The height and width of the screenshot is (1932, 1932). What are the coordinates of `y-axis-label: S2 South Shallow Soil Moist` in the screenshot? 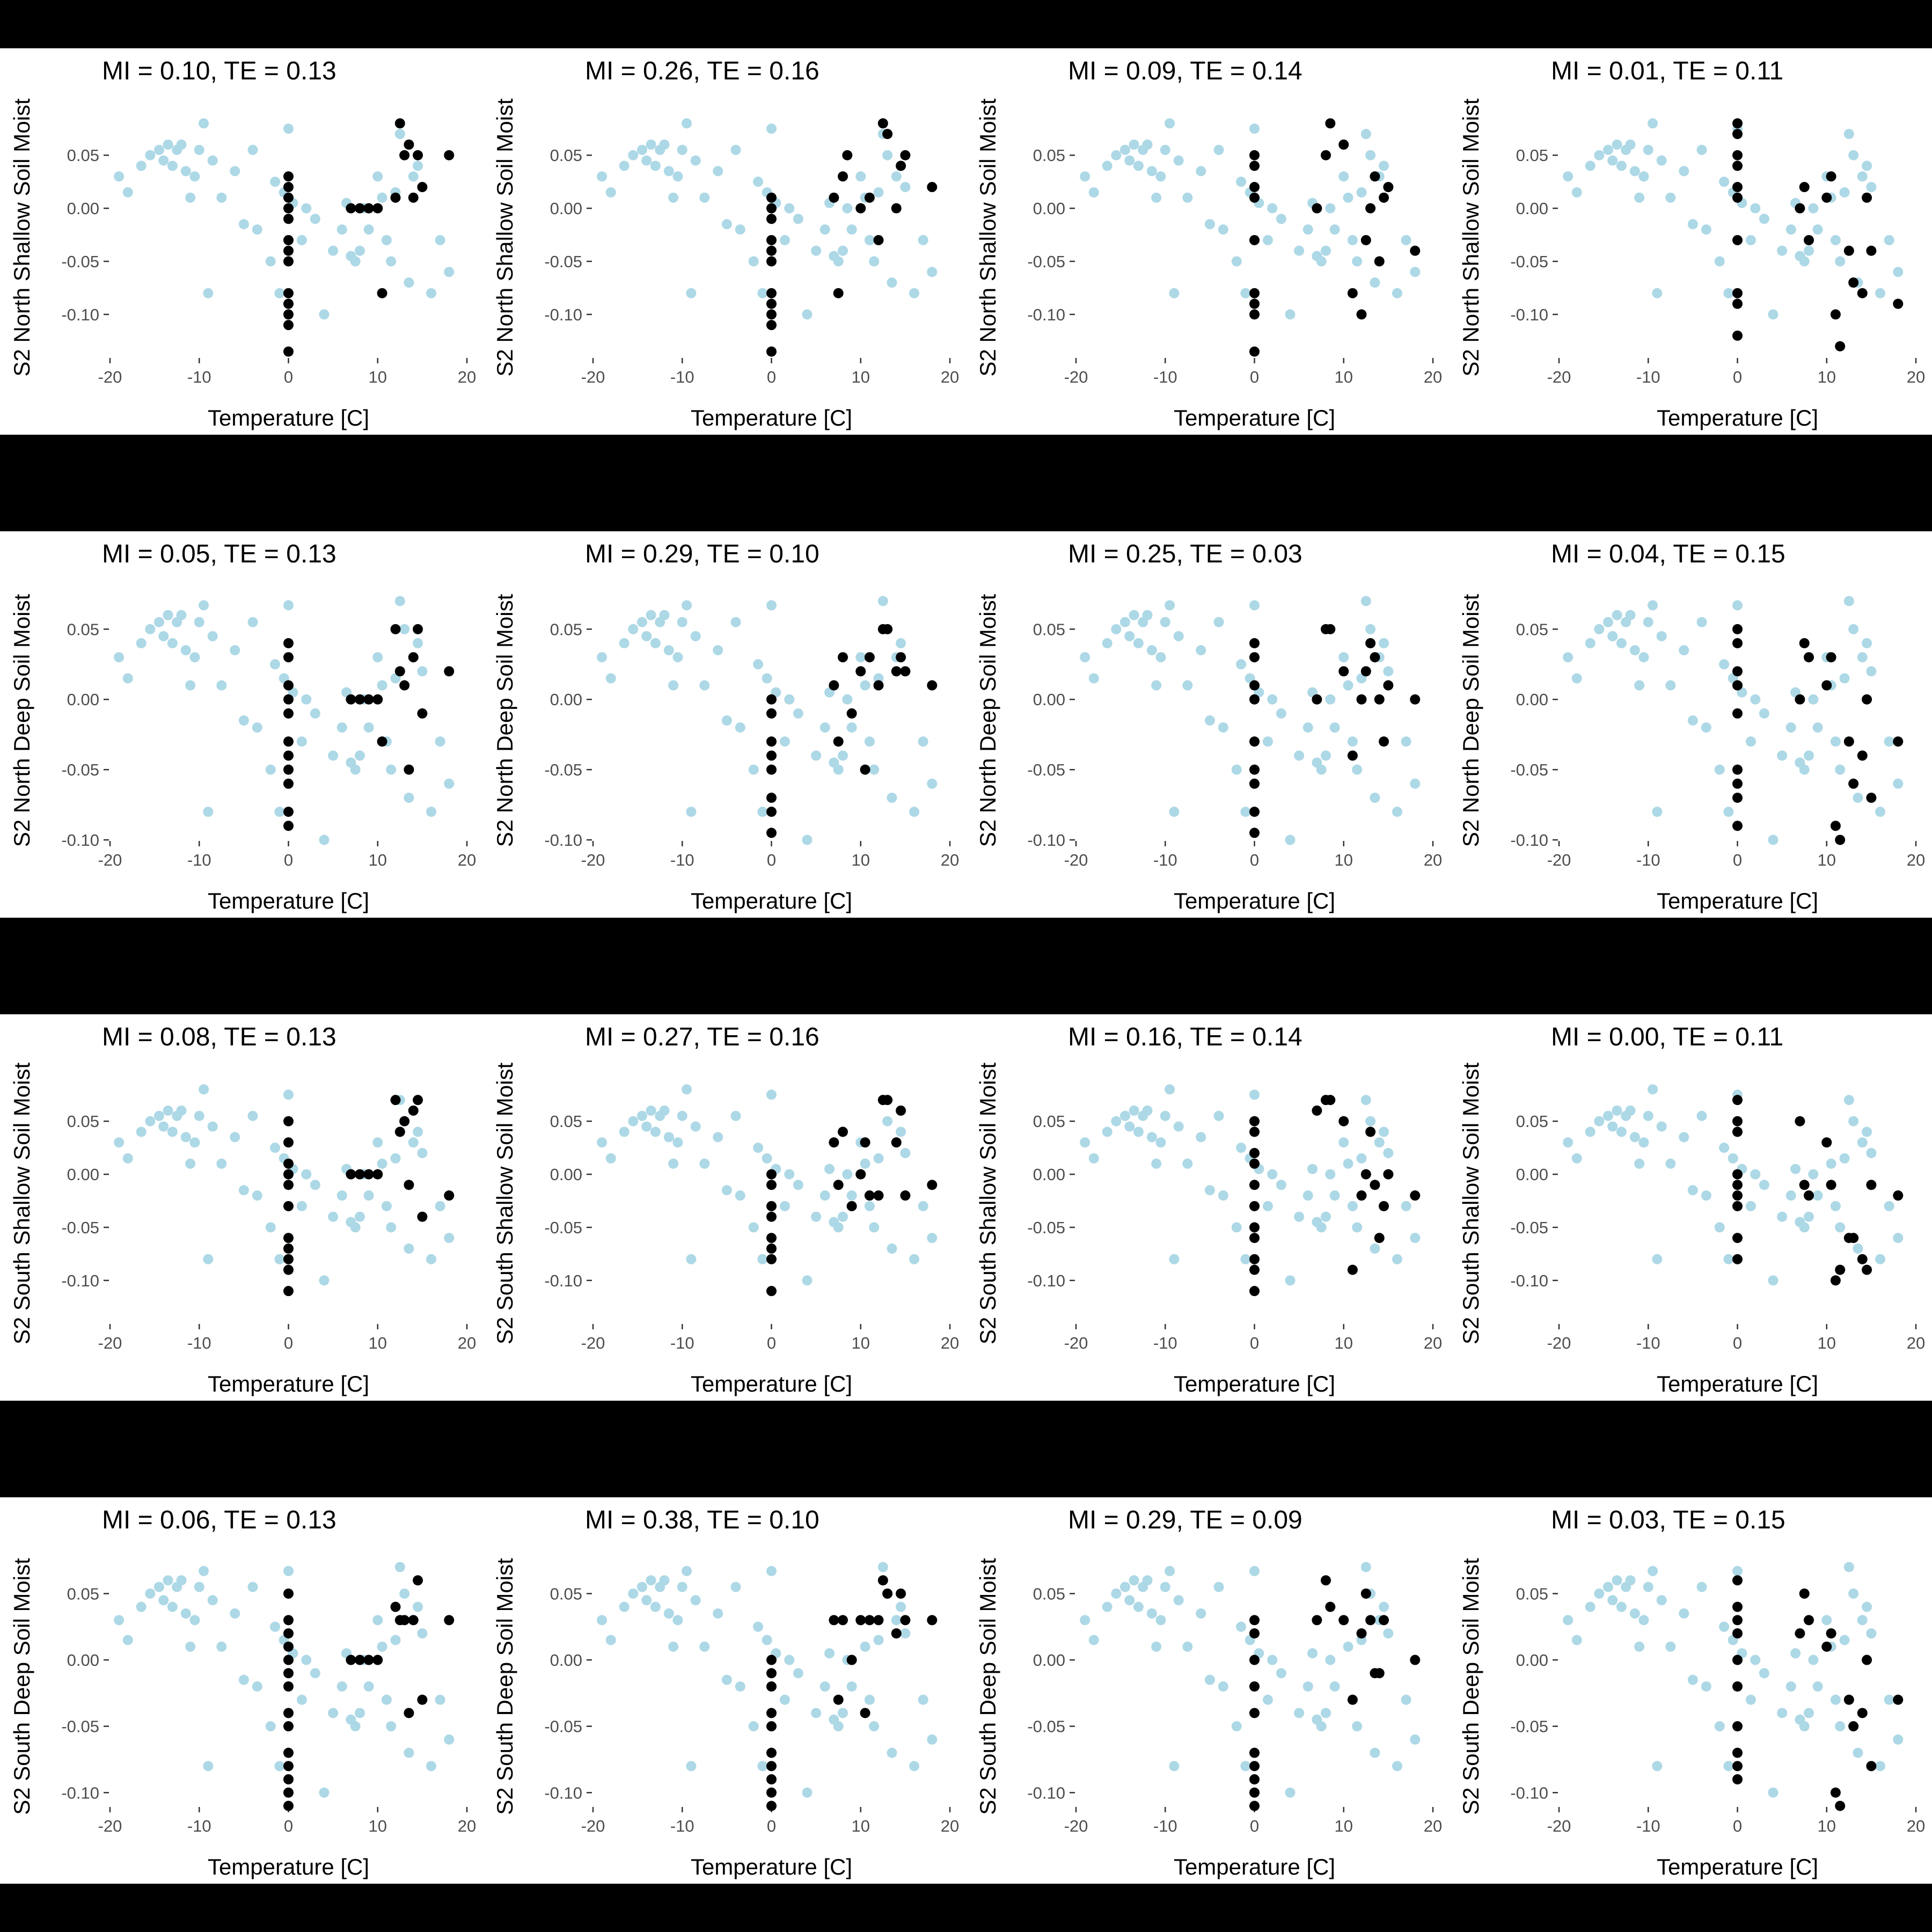 It's located at (1470, 1204).